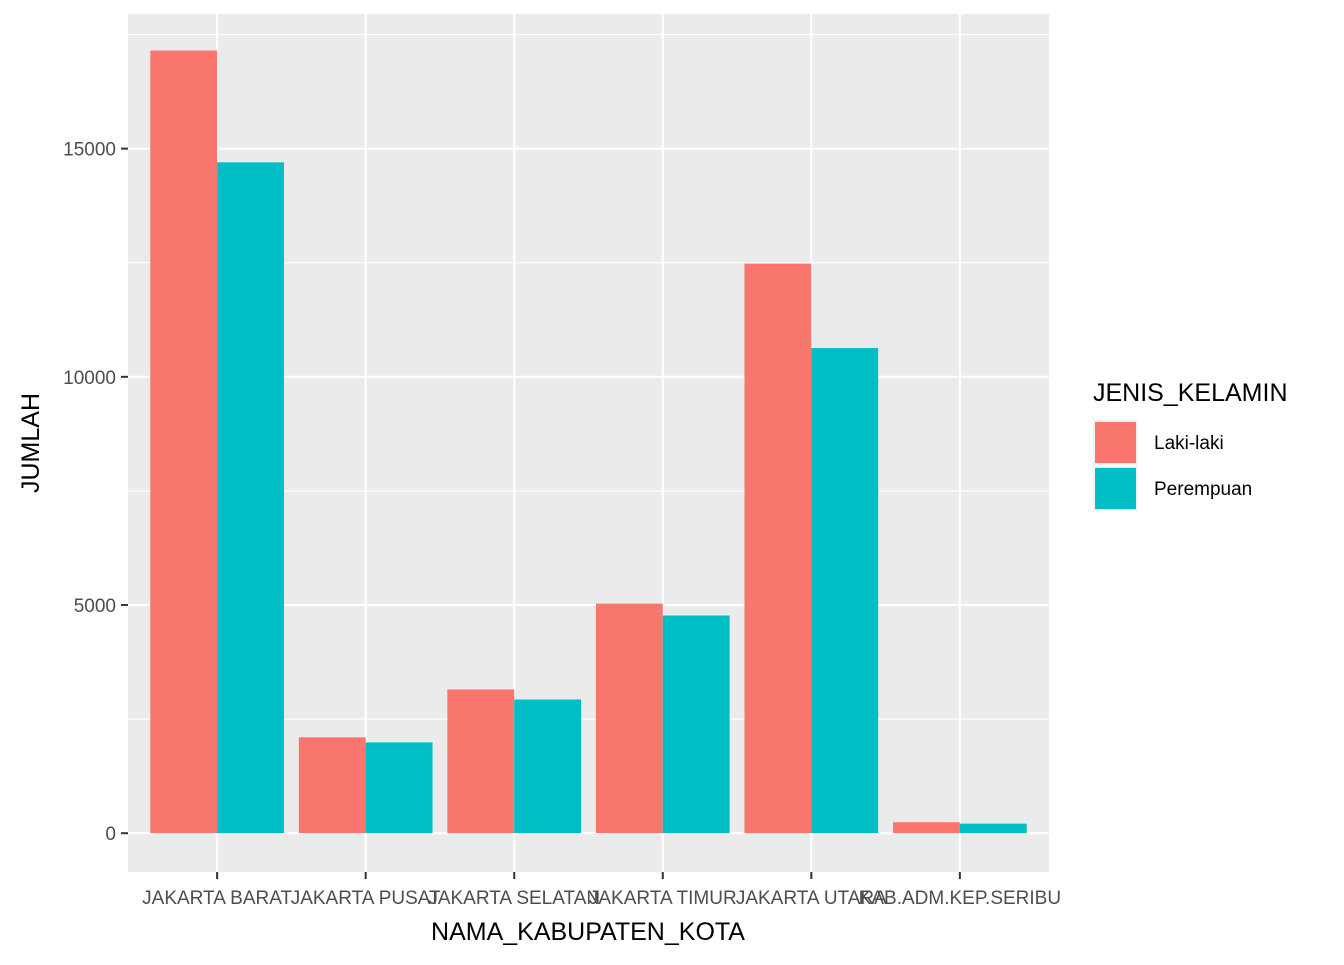 This screenshot has height=965, width=1344. I want to click on legend: JENIS_KELAMIN Laki-laki Perempuan, so click(1190, 445).